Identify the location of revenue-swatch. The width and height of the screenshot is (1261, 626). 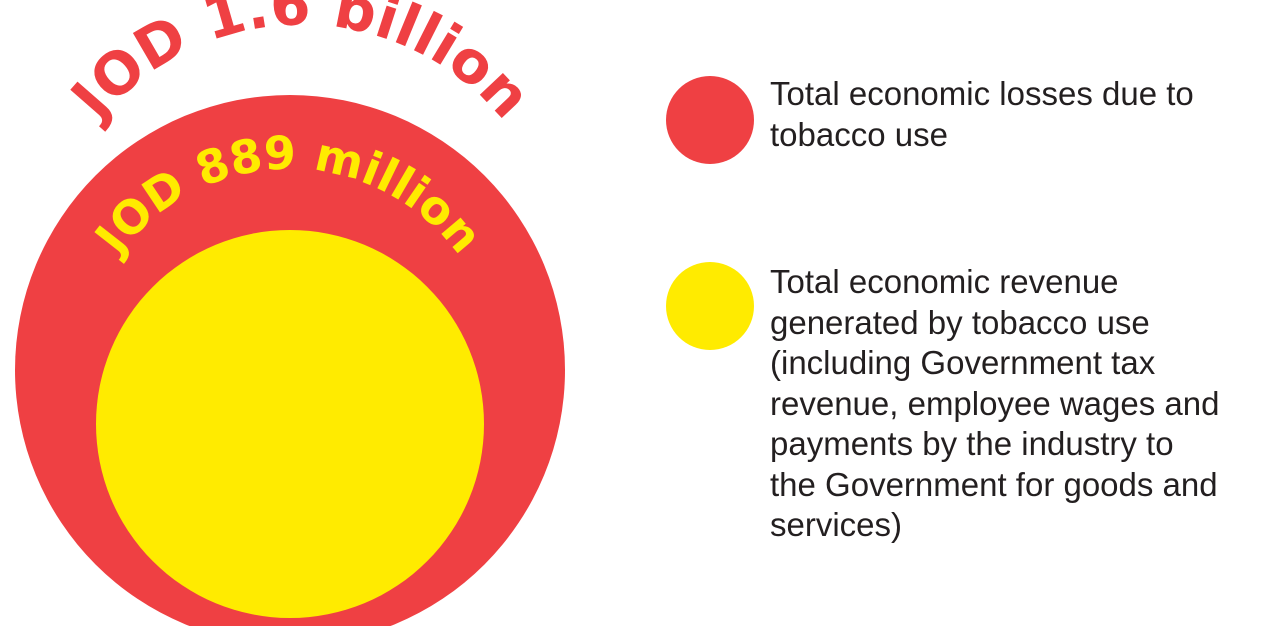
(710, 306).